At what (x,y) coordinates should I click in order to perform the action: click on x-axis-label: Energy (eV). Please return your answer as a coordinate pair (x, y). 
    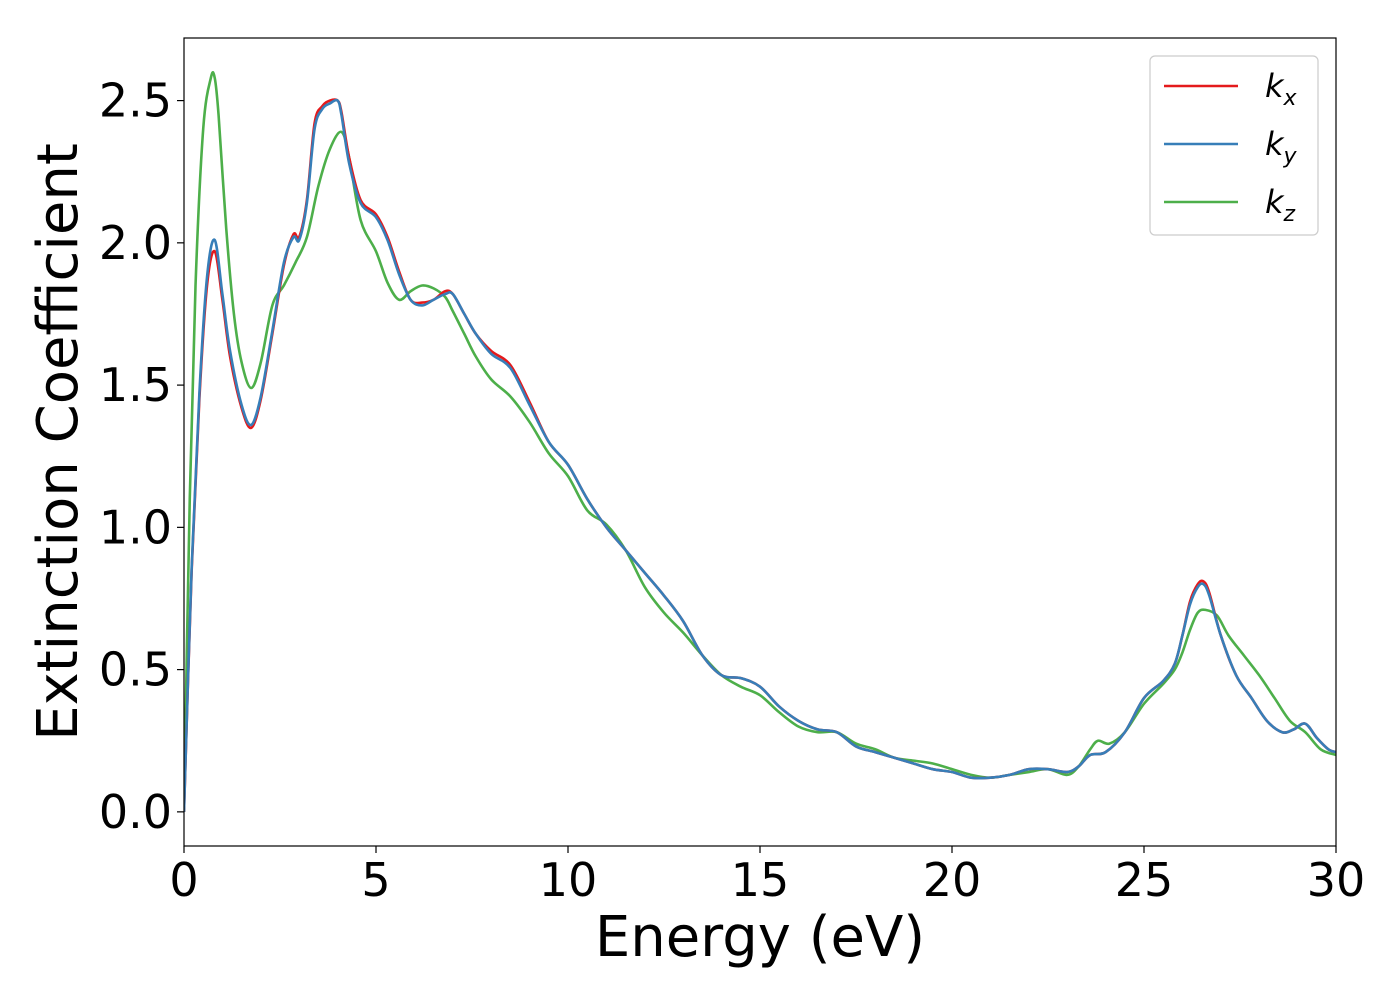
    Looking at the image, I should click on (760, 937).